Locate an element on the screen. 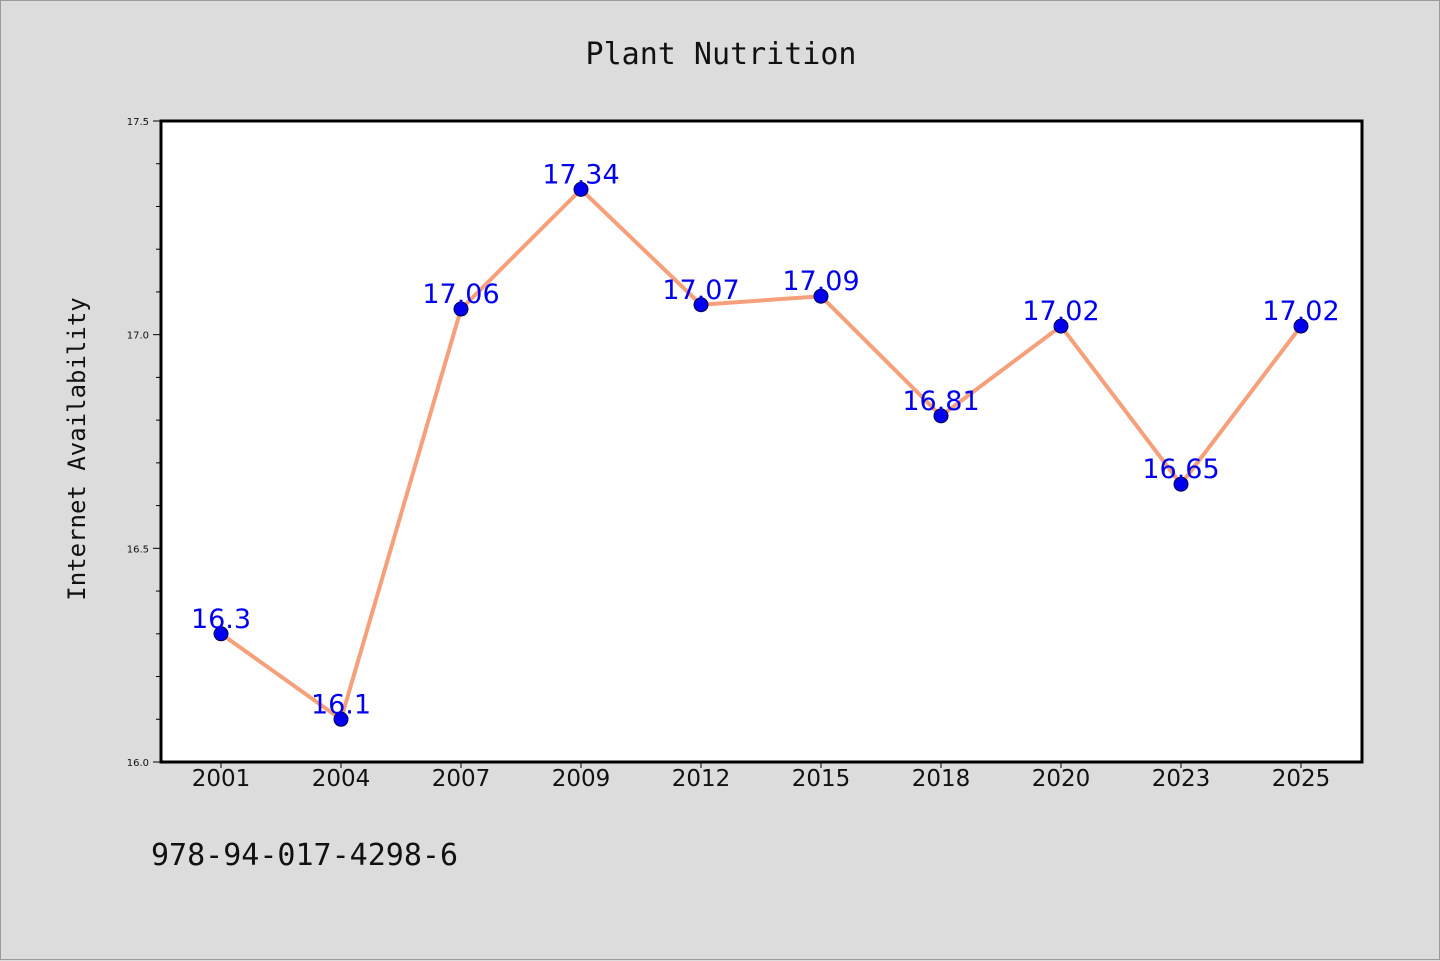 The image size is (1440, 961). data-label: 16.3 is located at coordinates (221, 619).